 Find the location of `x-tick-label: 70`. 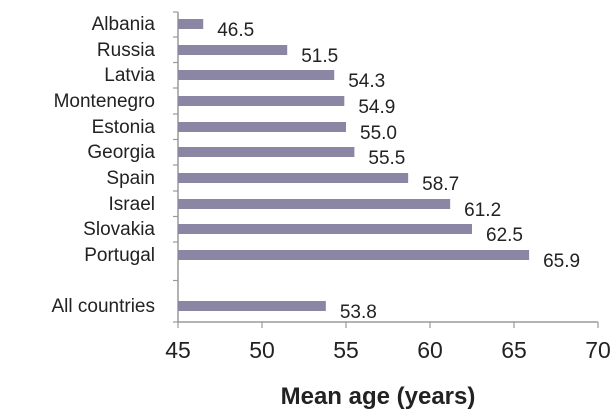

x-tick-label: 70 is located at coordinates (598, 350).